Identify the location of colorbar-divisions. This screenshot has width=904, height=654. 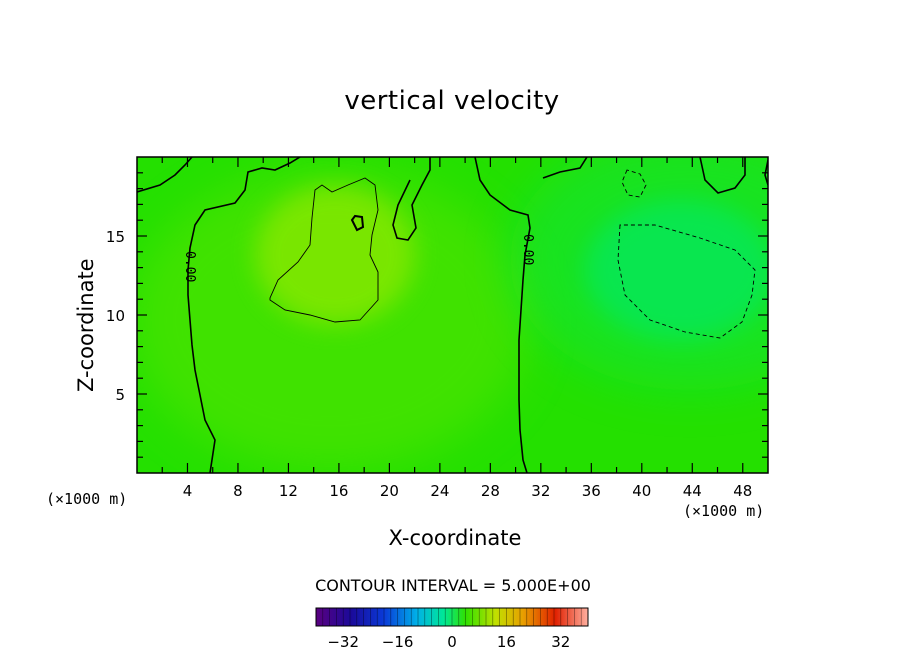
(452, 617).